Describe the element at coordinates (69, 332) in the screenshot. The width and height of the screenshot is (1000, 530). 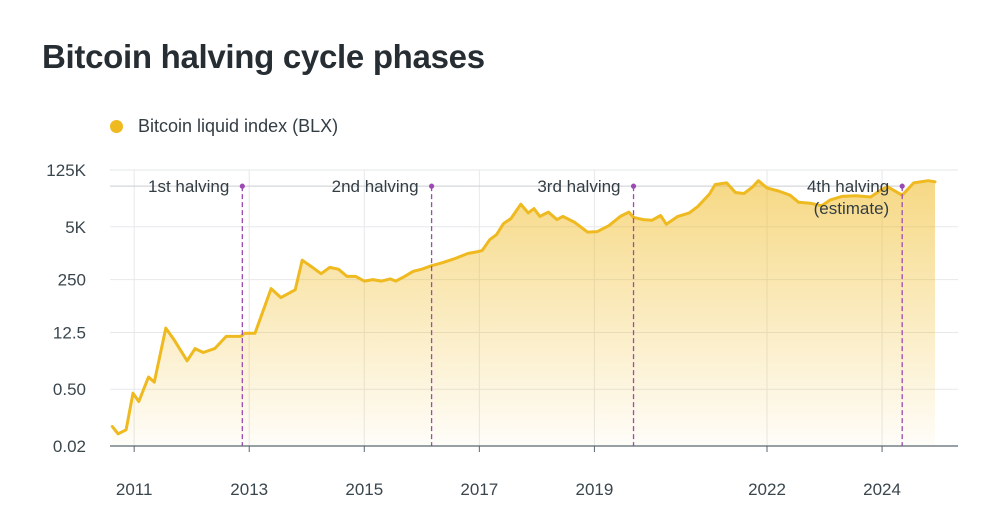
I see `y-tick-label: 12.5` at that location.